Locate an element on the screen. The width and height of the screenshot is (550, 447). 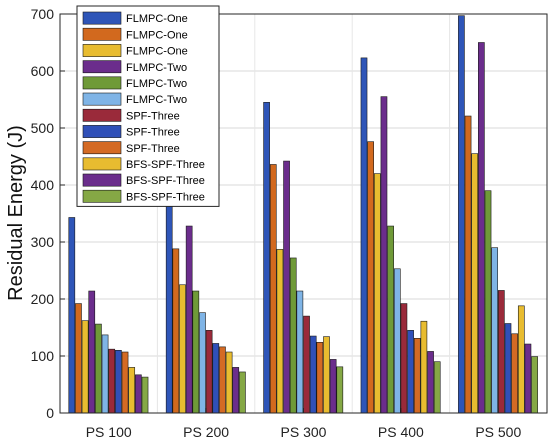
y-tick-label: 200 is located at coordinates (43, 299).